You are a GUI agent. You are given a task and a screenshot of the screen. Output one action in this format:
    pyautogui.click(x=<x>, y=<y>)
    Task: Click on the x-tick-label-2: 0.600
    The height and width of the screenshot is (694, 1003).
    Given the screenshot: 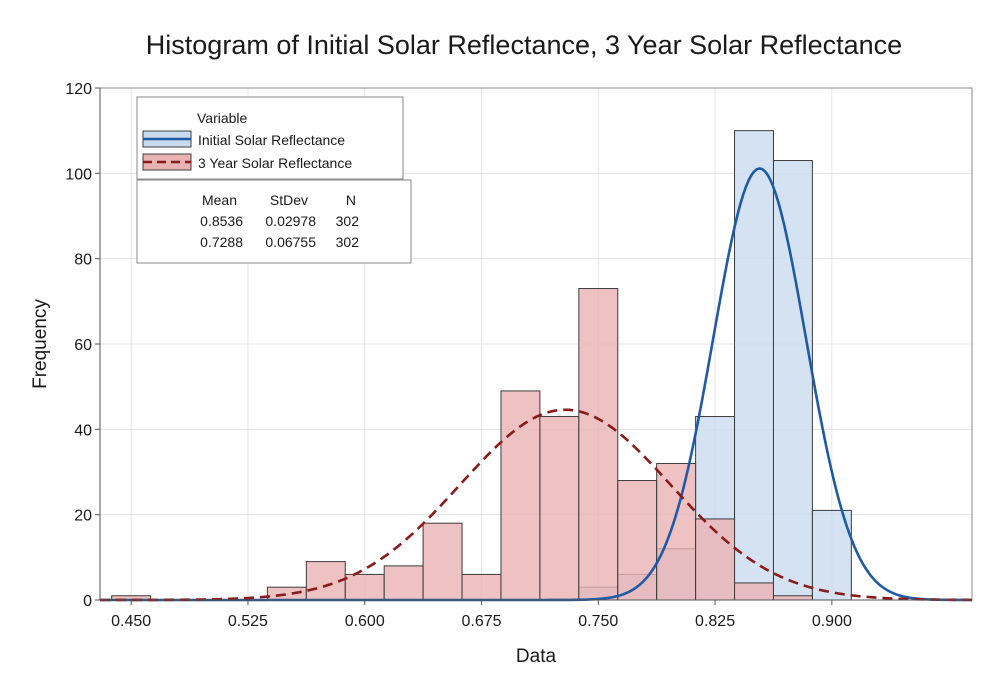 What is the action you would take?
    pyautogui.click(x=365, y=621)
    